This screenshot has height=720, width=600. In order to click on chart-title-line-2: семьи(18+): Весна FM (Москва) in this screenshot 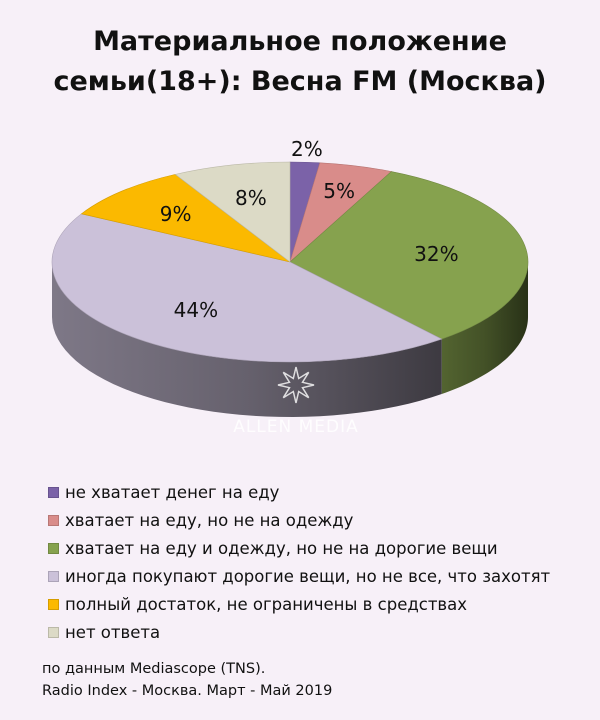, I will do `click(300, 81)`.